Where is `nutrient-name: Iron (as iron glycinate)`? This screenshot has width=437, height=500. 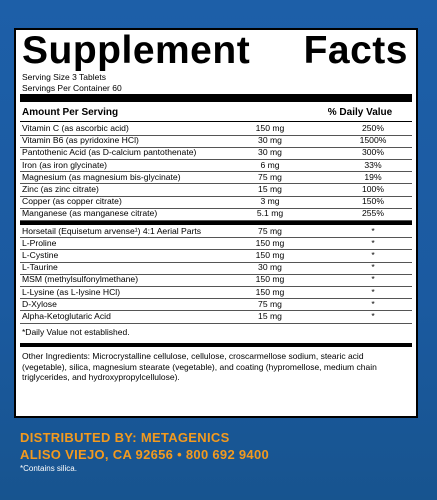 nutrient-name: Iron (as iron glycinate) is located at coordinates (65, 164).